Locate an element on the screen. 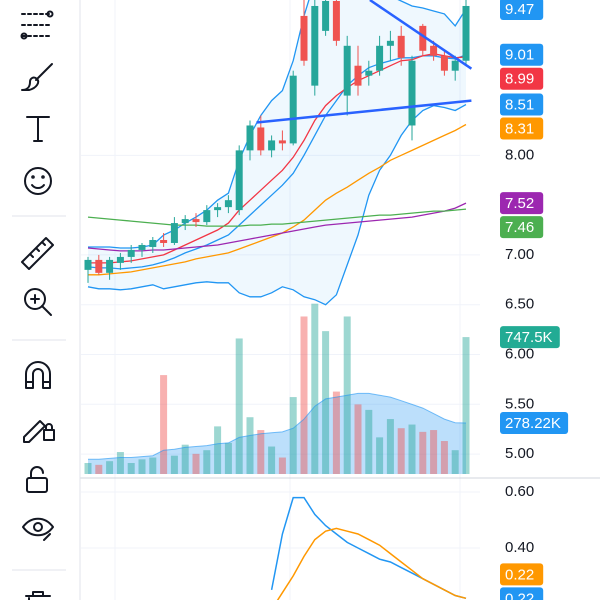 This screenshot has width=600, height=600. y-tick-label: 0.40 is located at coordinates (519, 547).